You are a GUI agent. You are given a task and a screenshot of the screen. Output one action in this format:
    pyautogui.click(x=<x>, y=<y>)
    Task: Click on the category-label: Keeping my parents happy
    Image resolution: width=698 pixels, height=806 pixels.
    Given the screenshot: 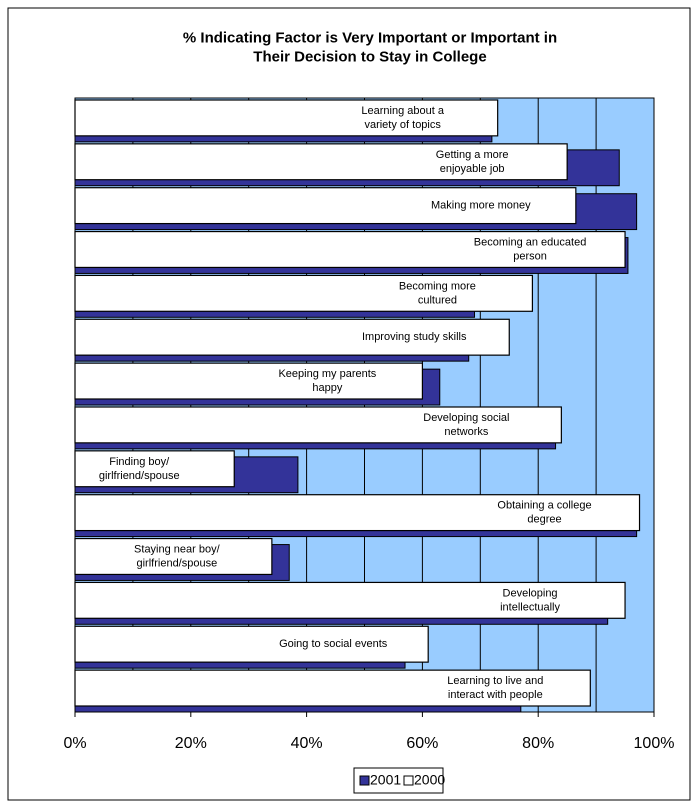 What is the action you would take?
    pyautogui.click(x=327, y=381)
    